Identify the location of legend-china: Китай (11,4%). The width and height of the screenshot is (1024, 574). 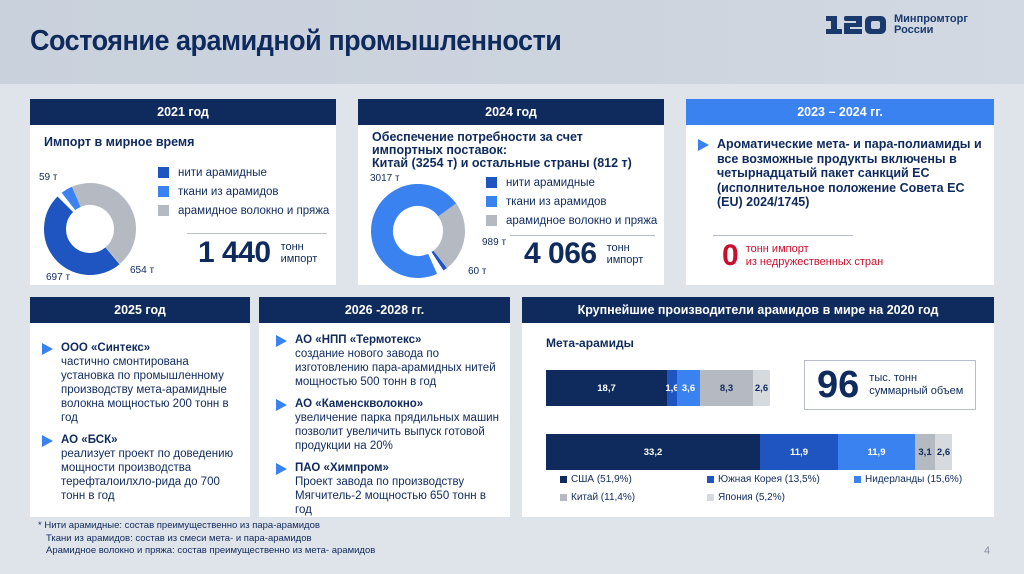
(597, 497).